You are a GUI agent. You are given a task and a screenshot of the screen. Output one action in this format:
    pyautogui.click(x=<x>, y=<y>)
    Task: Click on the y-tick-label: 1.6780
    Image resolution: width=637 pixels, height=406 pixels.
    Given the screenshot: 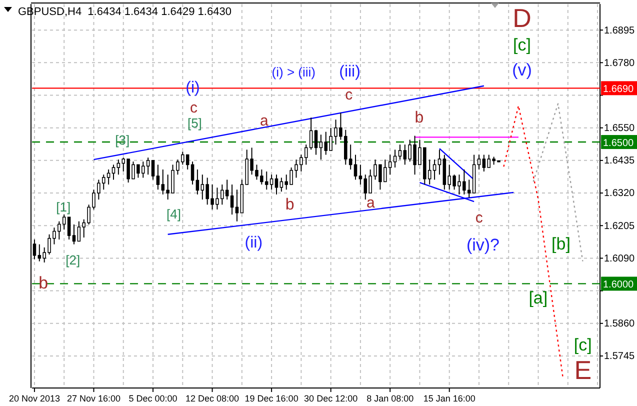 What is the action you would take?
    pyautogui.click(x=620, y=63)
    